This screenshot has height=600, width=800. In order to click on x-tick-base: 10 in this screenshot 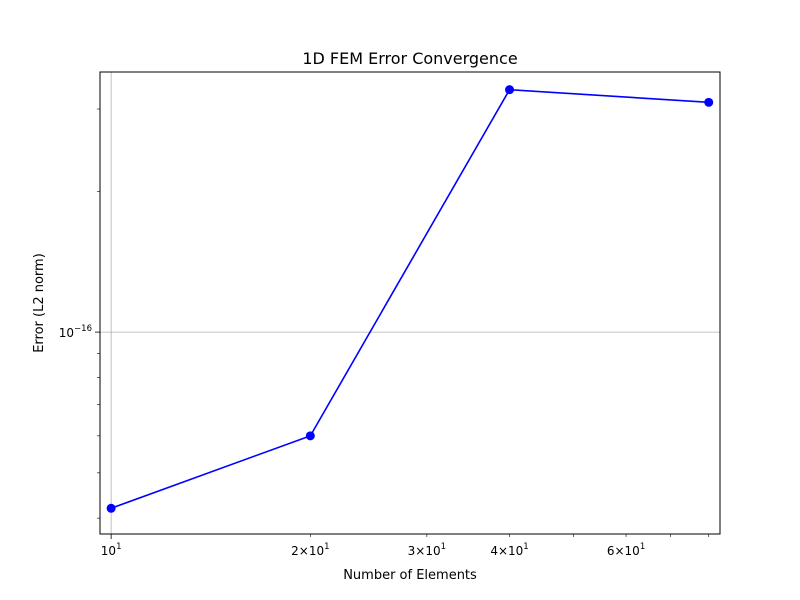, I will do `click(108, 551)`.